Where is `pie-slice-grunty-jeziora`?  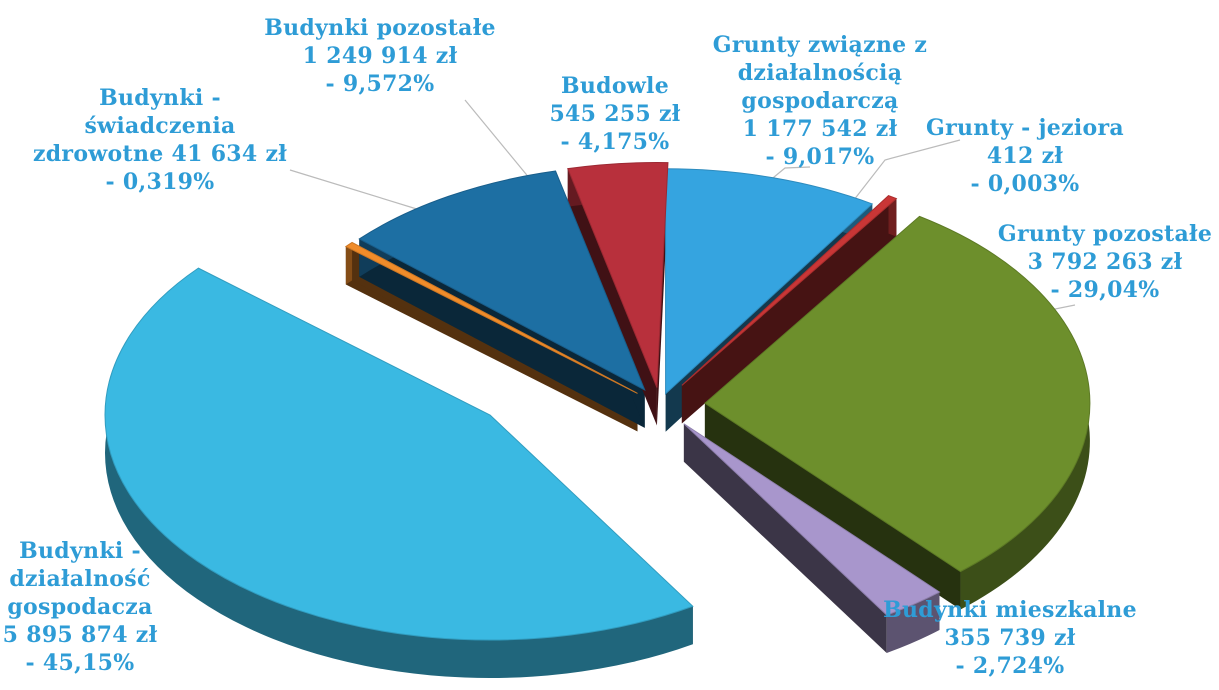 pie-slice-grunty-jeziora is located at coordinates (789, 290).